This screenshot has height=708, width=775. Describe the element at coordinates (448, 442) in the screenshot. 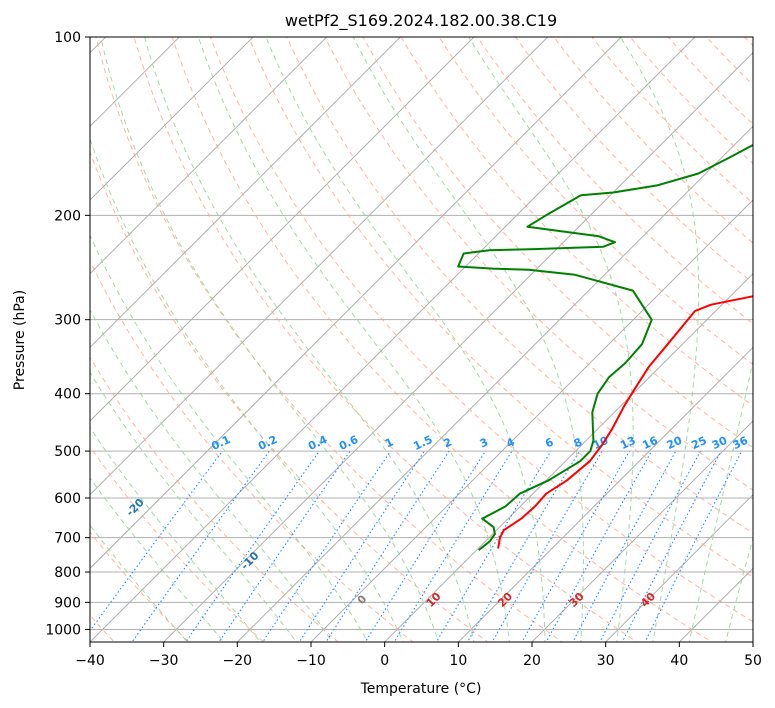

I see `mixing-ratio-label: 2` at that location.